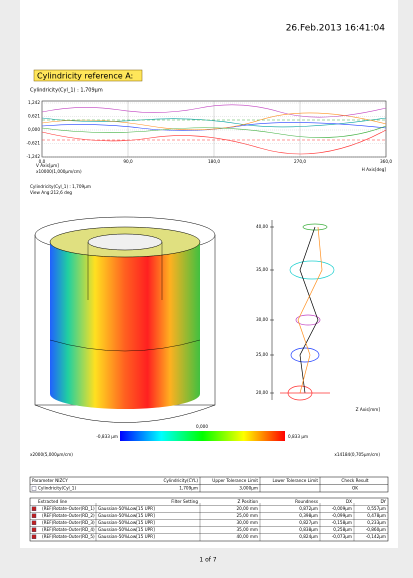 The width and height of the screenshot is (413, 578). Describe the element at coordinates (248, 488) in the screenshot. I see `table-cell: 3,000µm` at that location.